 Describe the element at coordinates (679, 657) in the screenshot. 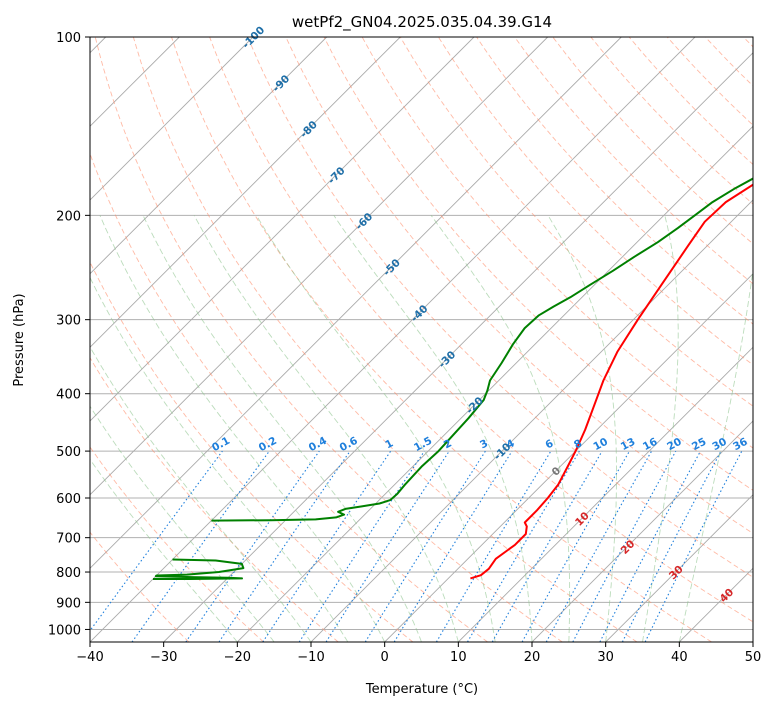

I see `x-tick-label: 40` at that location.